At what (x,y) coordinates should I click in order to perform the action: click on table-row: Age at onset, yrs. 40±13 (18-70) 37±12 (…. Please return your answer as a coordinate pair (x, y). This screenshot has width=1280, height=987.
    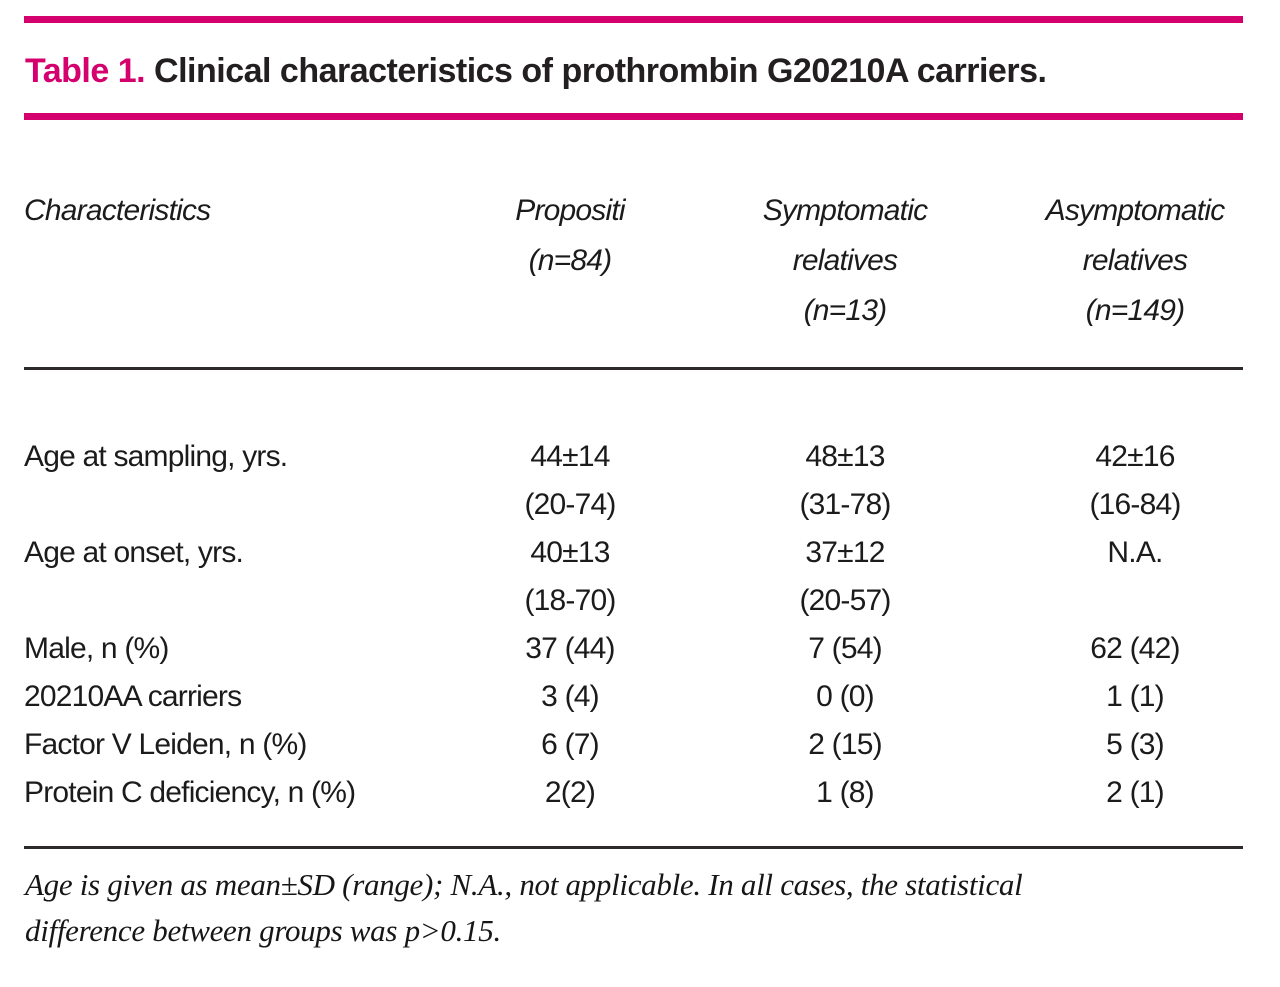
    Looking at the image, I should click on (640, 577).